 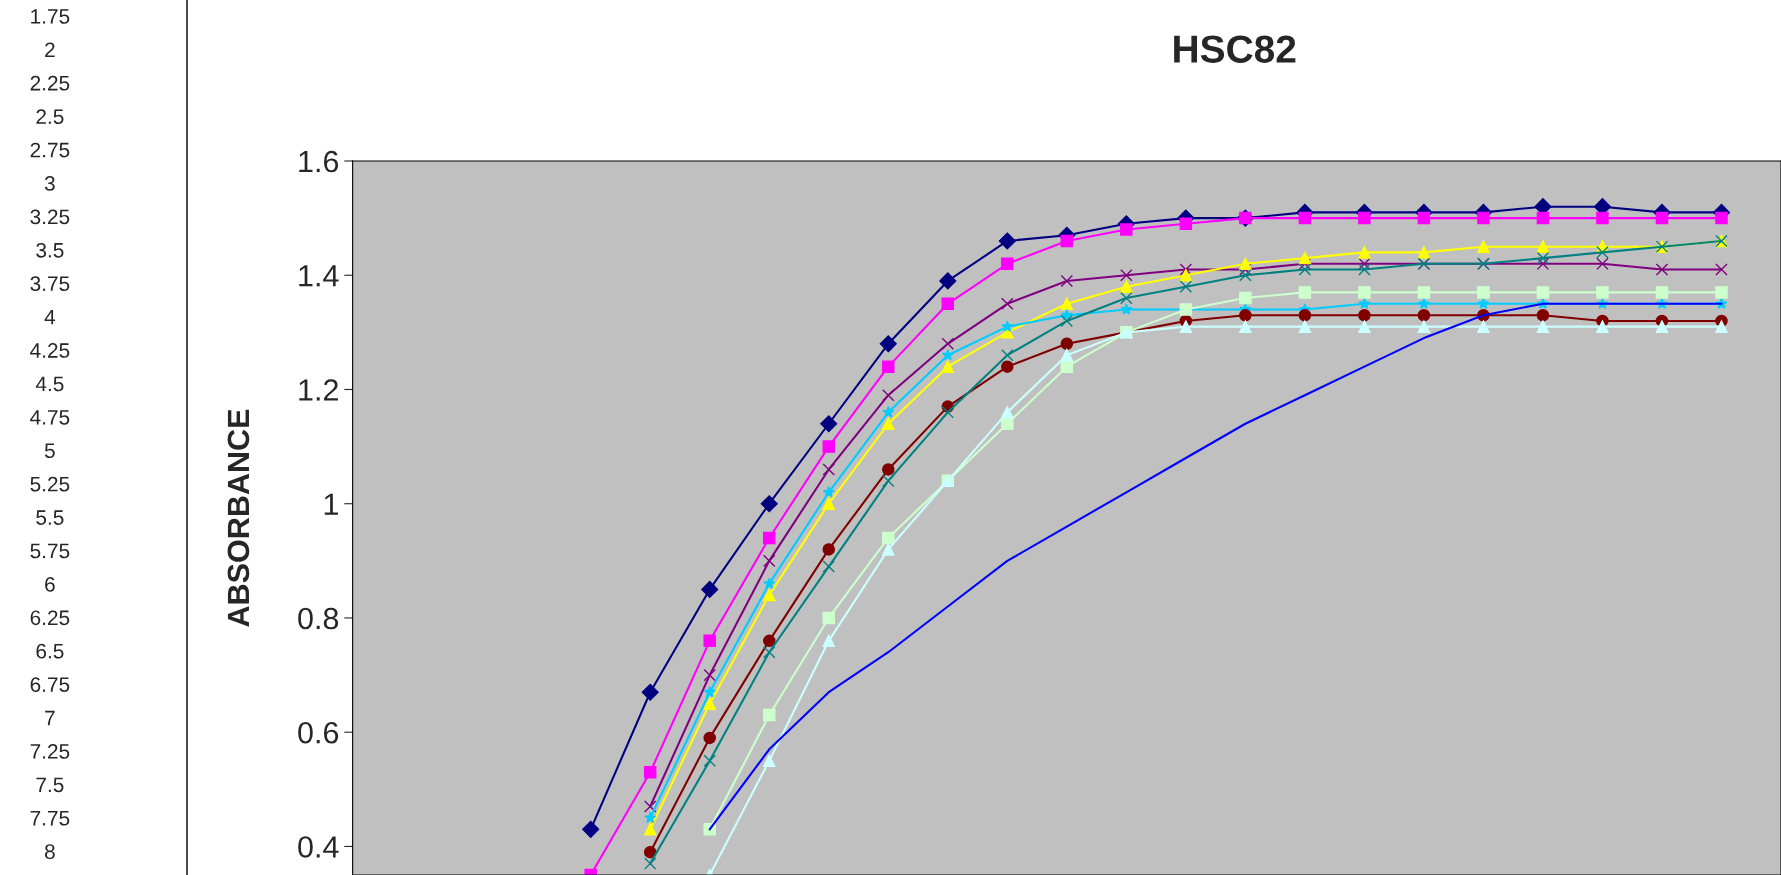 What do you see at coordinates (50, 49) in the screenshot?
I see `text: 2` at bounding box center [50, 49].